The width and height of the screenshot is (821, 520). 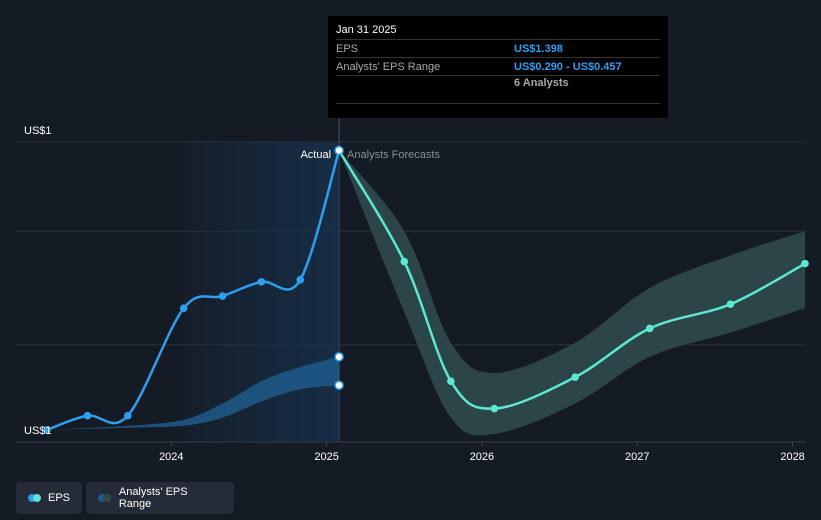 What do you see at coordinates (193, 393) in the screenshot?
I see `past-eps-range-band` at bounding box center [193, 393].